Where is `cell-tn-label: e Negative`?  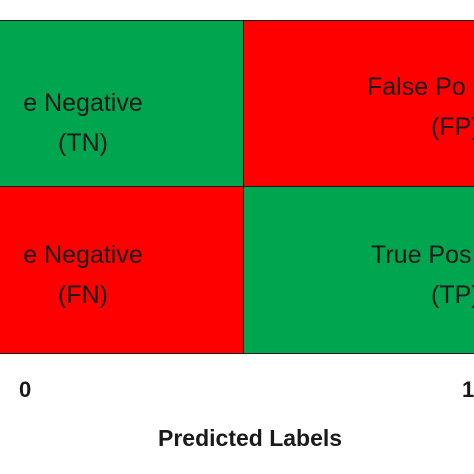
cell-tn-label: e Negative is located at coordinates (83, 103).